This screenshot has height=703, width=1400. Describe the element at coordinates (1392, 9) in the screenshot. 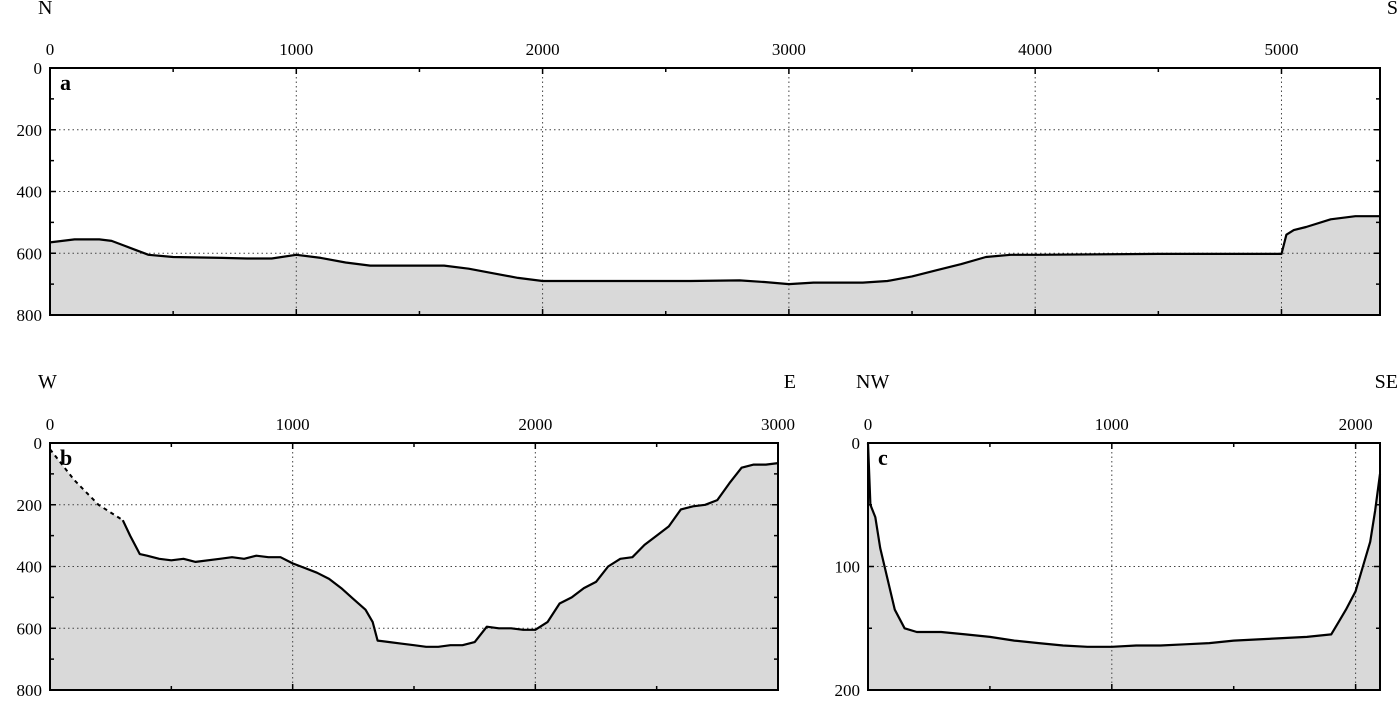

I see `direction-label-right: S` at that location.